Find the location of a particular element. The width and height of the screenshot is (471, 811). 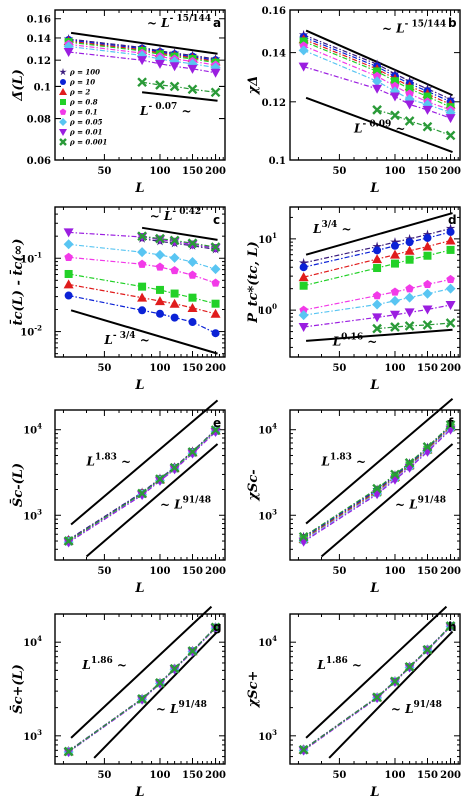

y-tick-label: 10⁴ is located at coordinates (267, 641).